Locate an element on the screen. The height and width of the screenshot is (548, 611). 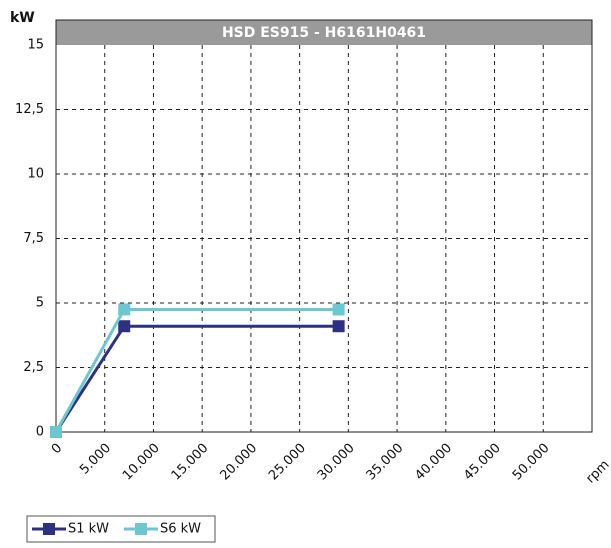
x-tick-label: 15.000 is located at coordinates (190, 462).